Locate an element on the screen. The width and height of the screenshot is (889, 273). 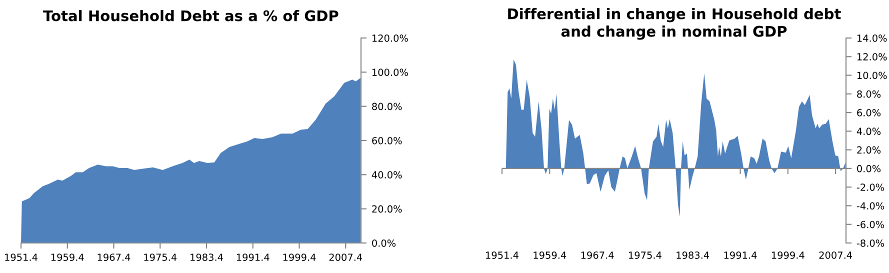
y-tick-label: 100.0% is located at coordinates (390, 72).